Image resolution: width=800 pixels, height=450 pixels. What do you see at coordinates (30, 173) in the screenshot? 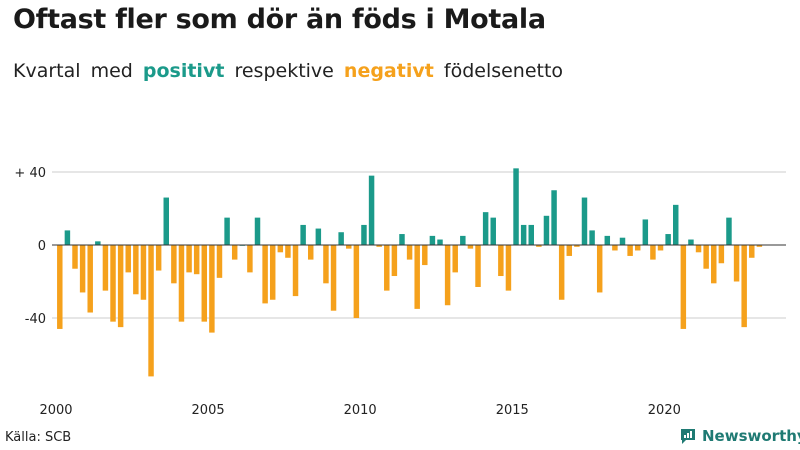
I see `y-tick-label: + 40` at bounding box center [30, 173].